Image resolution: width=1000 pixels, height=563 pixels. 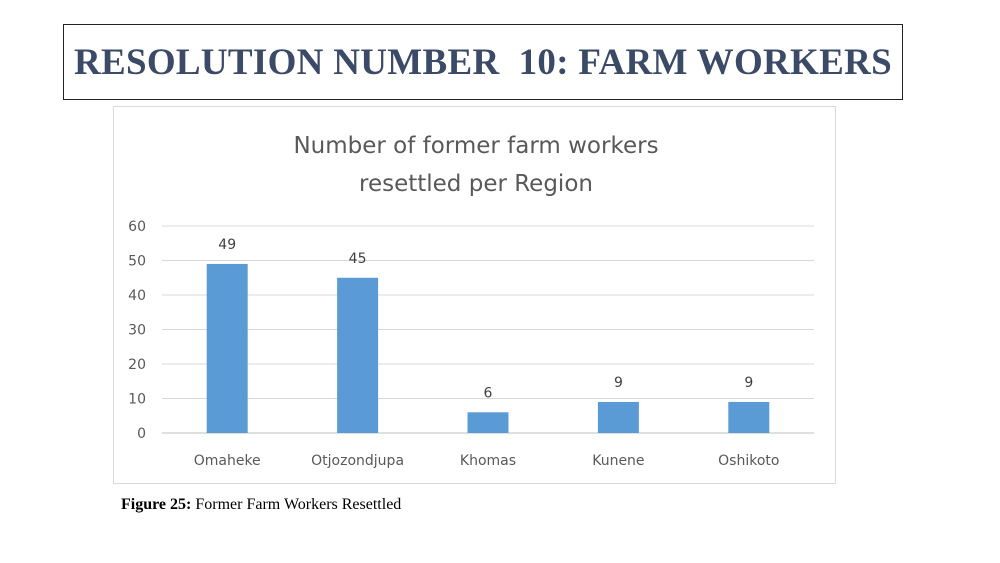 I want to click on x-category-label: Khomas, so click(x=488, y=461).